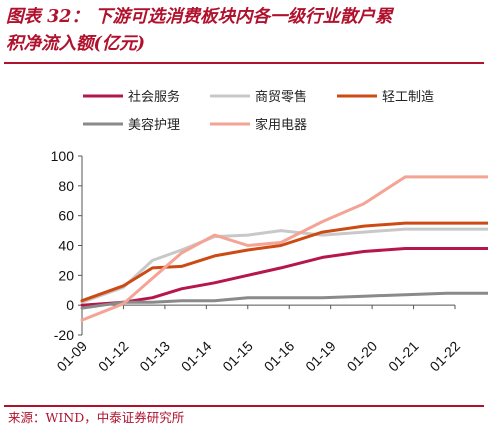  What do you see at coordinates (281, 125) in the screenshot?
I see `legend-label: 家用电器` at bounding box center [281, 125].